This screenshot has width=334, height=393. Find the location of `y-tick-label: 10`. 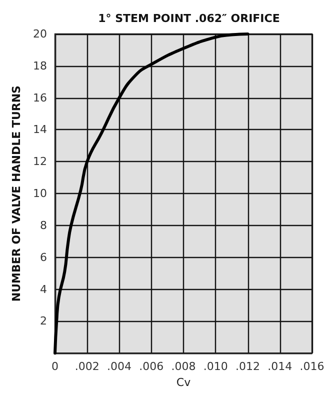

y-tick-label: 10 is located at coordinates (40, 193).